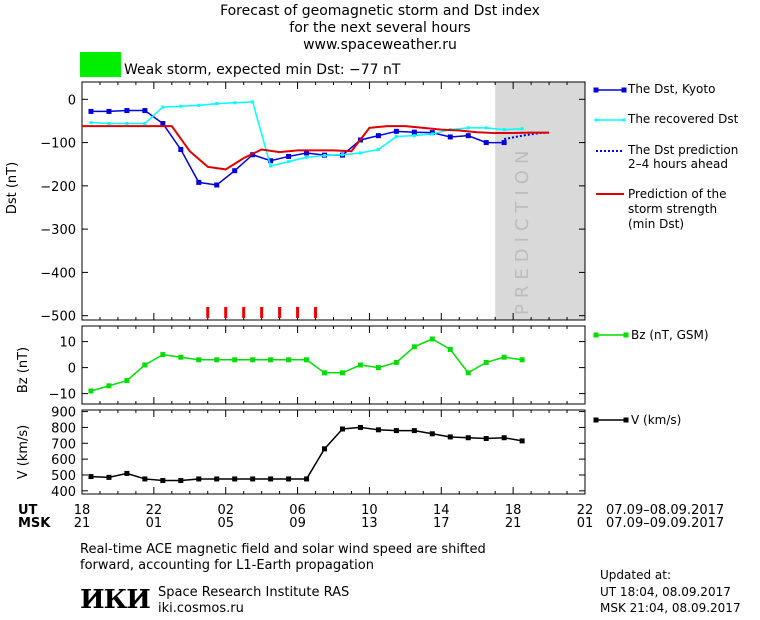 The height and width of the screenshot is (620, 760). What do you see at coordinates (672, 89) in the screenshot?
I see `legend-dst-kyoto: The Dst, Kyoto` at bounding box center [672, 89].